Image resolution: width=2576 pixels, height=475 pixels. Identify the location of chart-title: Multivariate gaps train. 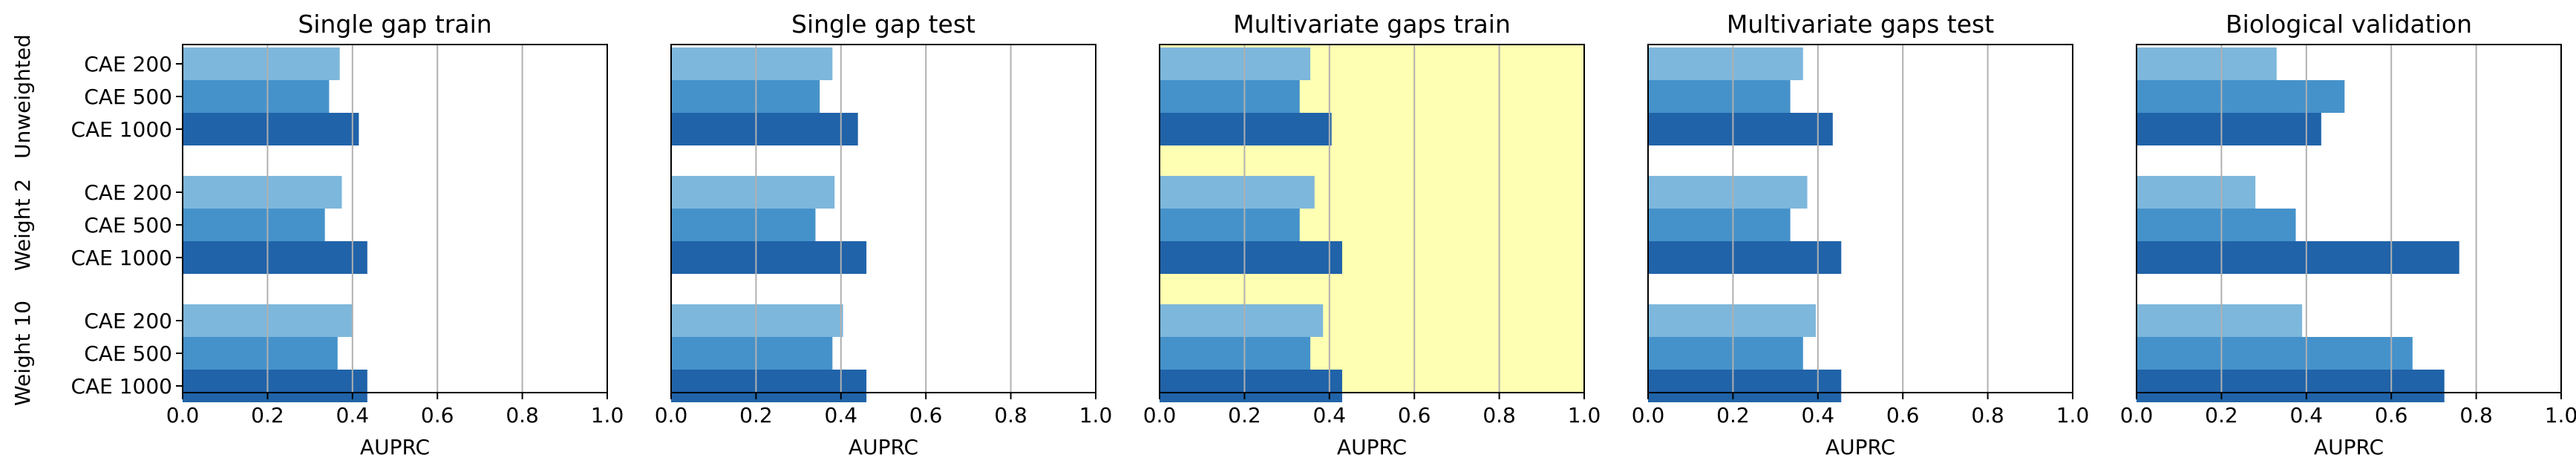
(1372, 24).